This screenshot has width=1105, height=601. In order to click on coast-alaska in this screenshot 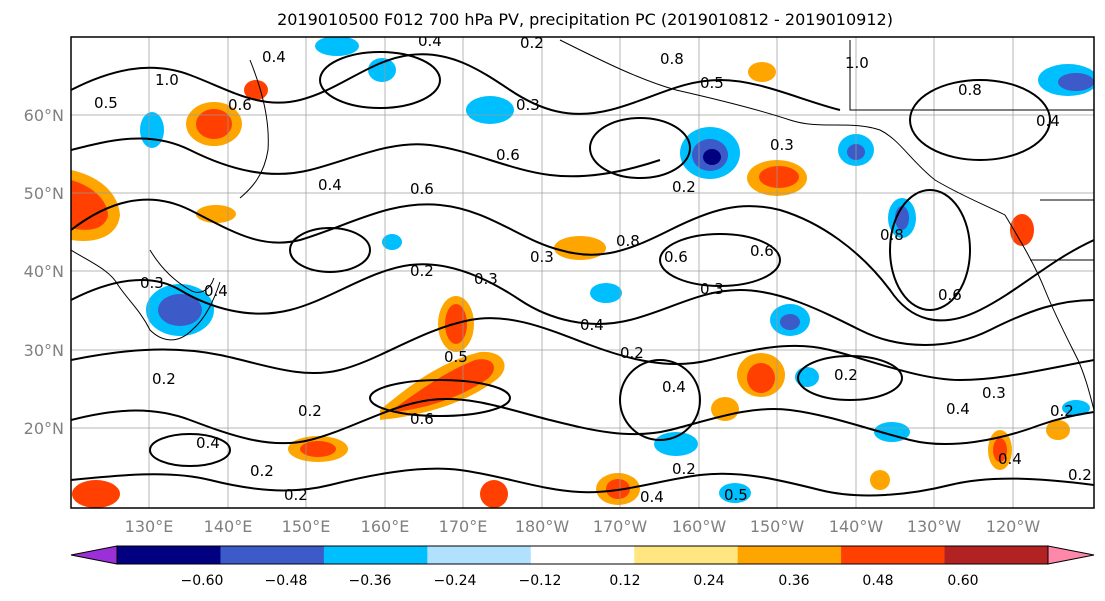, I will do `click(782, 127)`.